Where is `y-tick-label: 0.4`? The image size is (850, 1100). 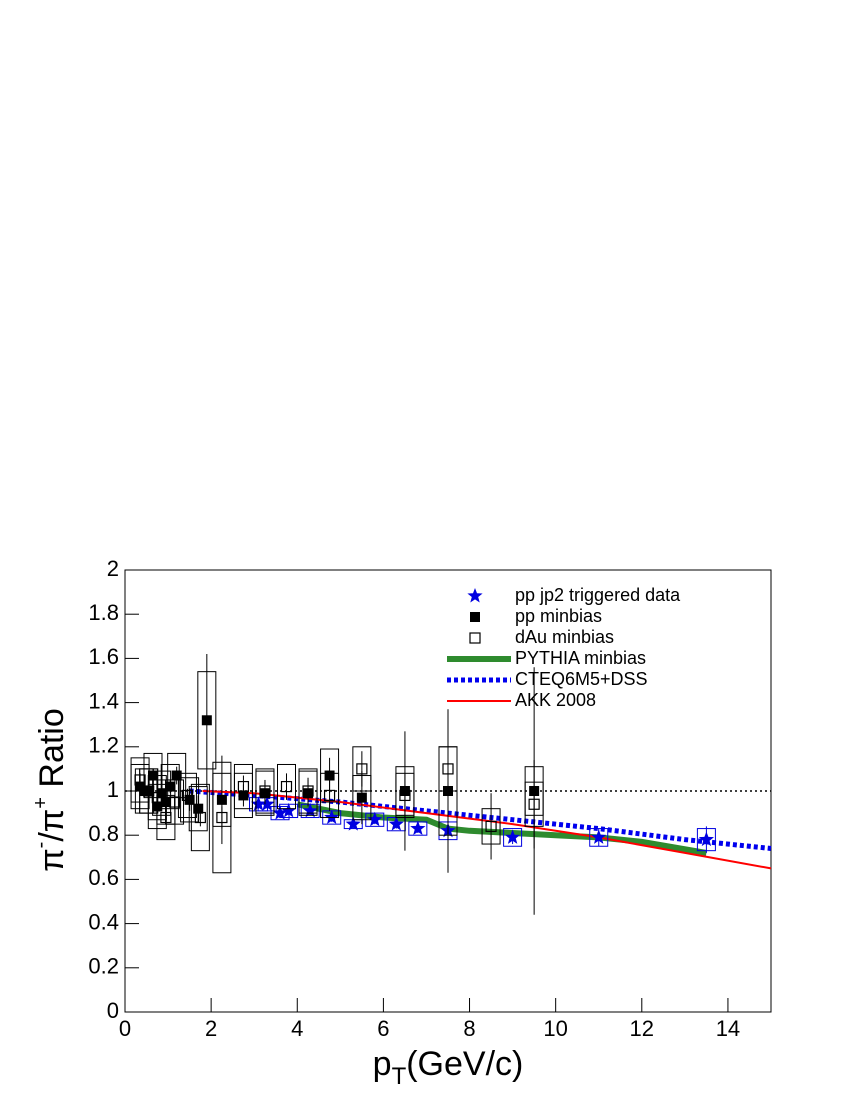
y-tick-label: 0.4 is located at coordinates (103, 921).